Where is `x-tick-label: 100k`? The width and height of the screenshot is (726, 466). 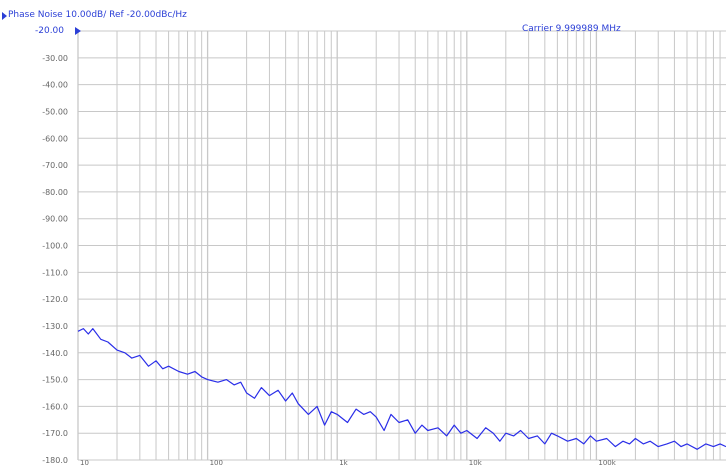 x-tick-label: 100k is located at coordinates (607, 462).